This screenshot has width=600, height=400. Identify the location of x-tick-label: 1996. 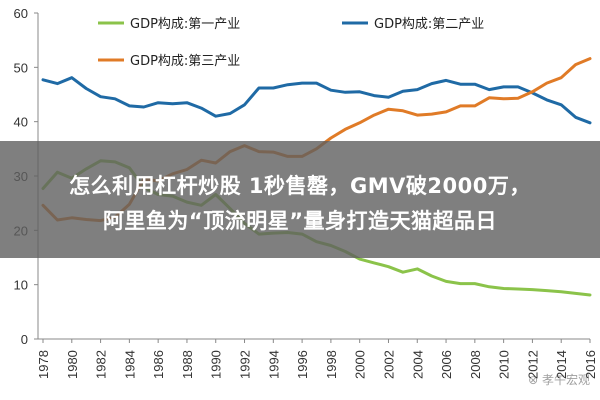
(302, 364).